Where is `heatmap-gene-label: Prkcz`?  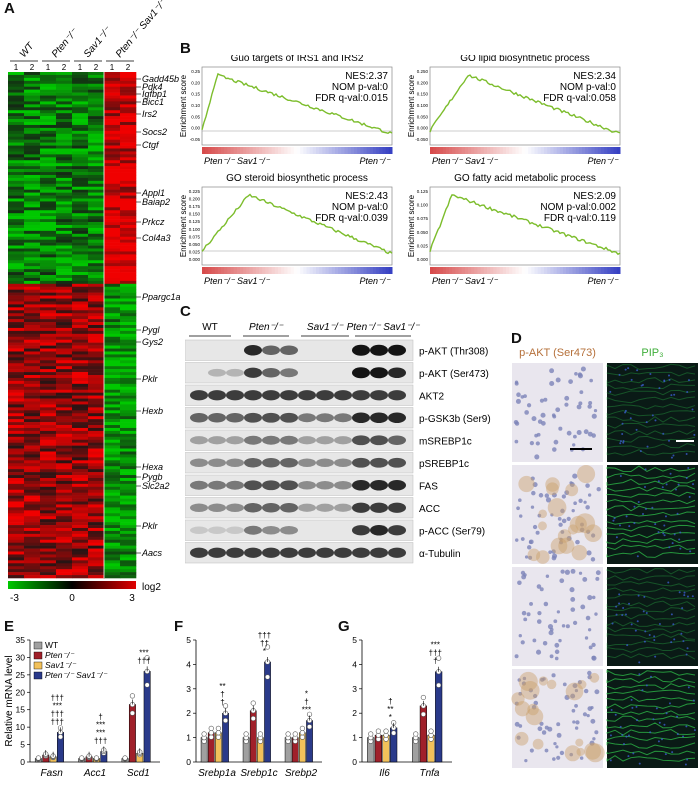 heatmap-gene-label: Prkcz is located at coordinates (153, 222).